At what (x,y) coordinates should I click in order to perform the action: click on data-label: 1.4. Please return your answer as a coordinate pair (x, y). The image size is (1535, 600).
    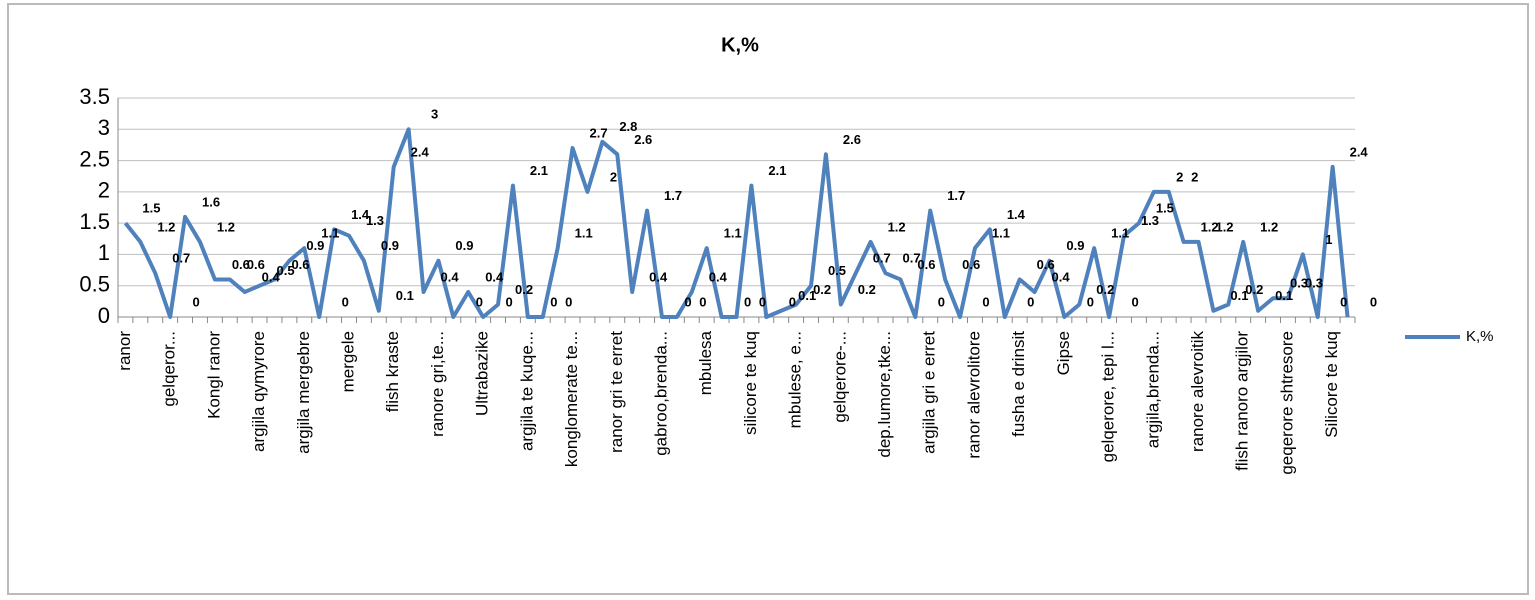
    Looking at the image, I should click on (1016, 214).